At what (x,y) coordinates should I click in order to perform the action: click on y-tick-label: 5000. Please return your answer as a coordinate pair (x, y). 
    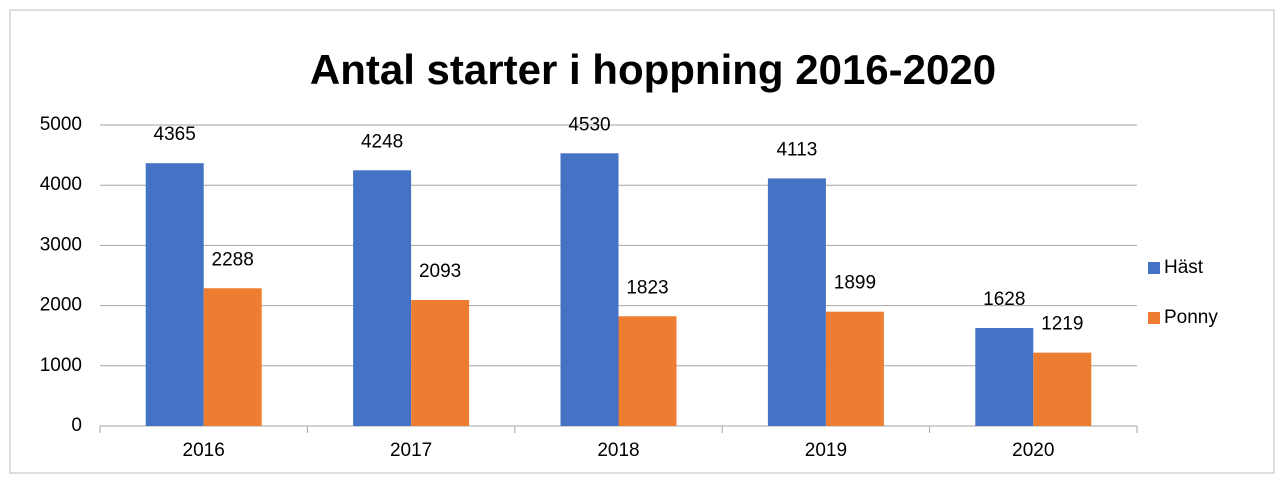
    Looking at the image, I should click on (61, 124).